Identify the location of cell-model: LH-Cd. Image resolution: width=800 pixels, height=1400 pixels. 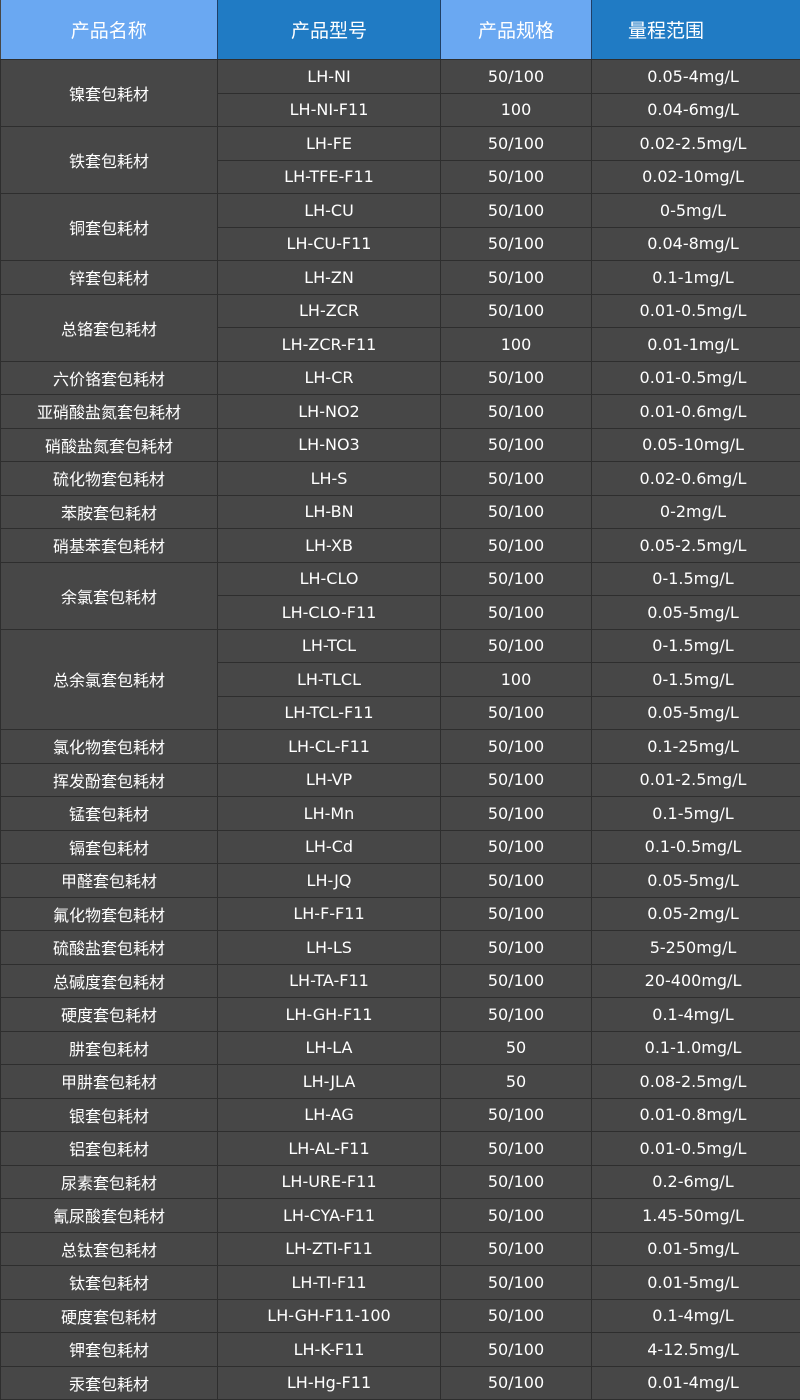
(329, 847).